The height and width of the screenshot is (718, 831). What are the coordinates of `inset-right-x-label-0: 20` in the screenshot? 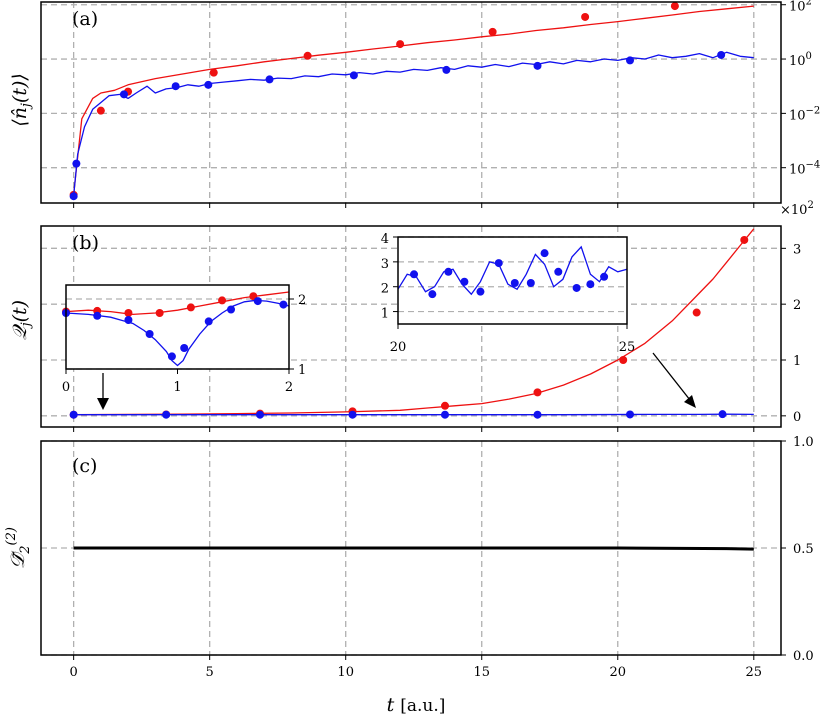 It's located at (398, 347).